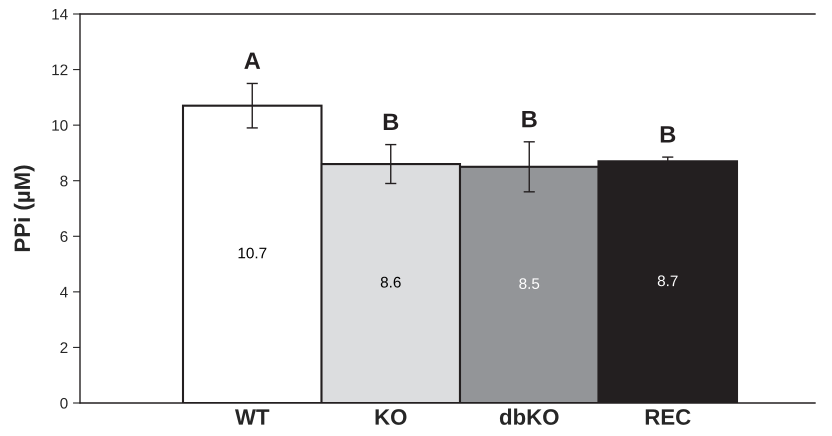 The height and width of the screenshot is (436, 832). I want to click on x-tick-label: WT, so click(252, 417).